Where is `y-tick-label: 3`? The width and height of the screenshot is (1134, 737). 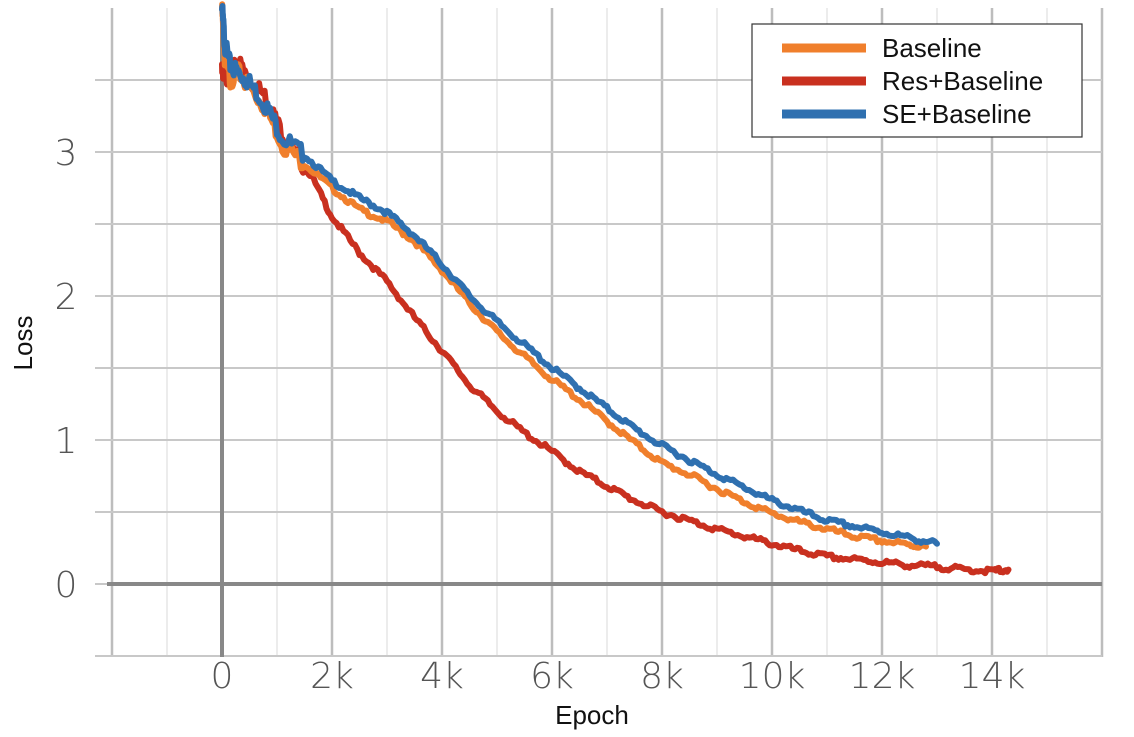 y-tick-label: 3 is located at coordinates (66, 153).